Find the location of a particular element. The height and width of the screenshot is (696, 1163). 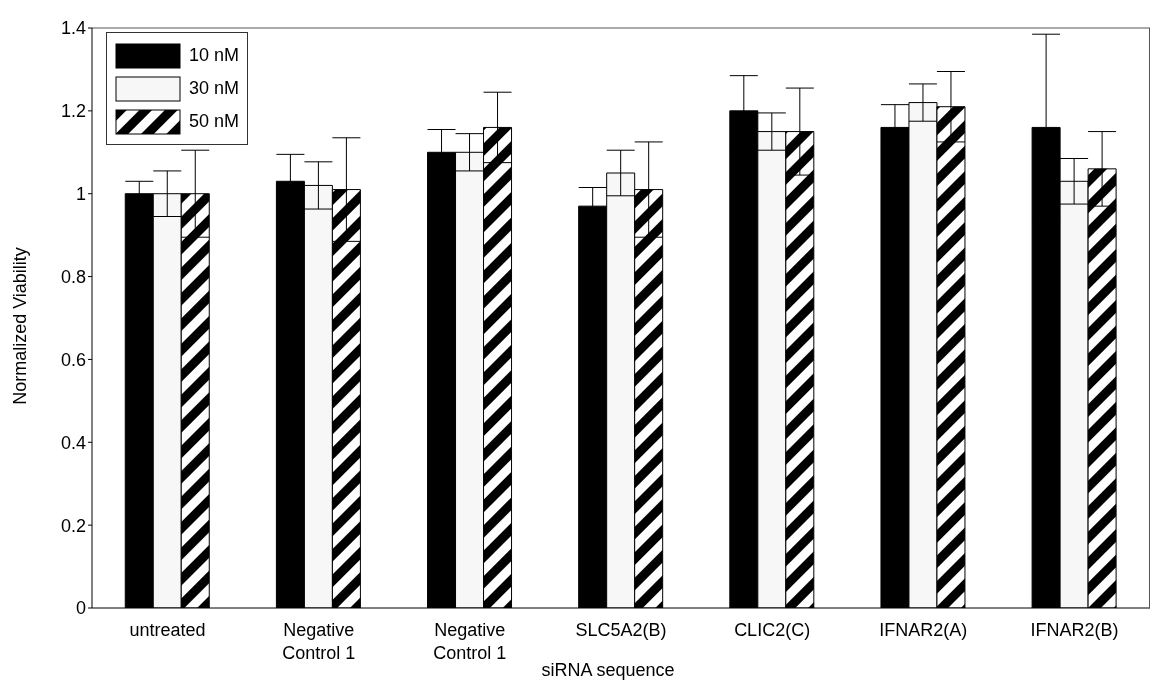

y-axis-title: Normalized Viability is located at coordinates (20, 326).